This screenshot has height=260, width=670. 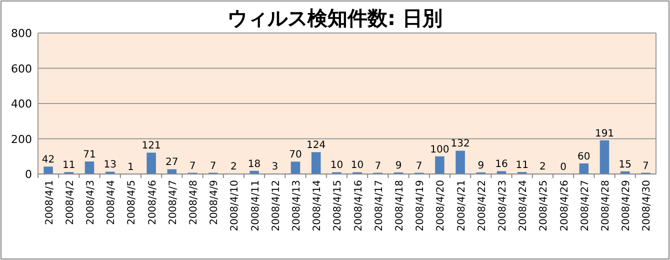 What do you see at coordinates (625, 164) in the screenshot?
I see `data-label: 15` at bounding box center [625, 164].